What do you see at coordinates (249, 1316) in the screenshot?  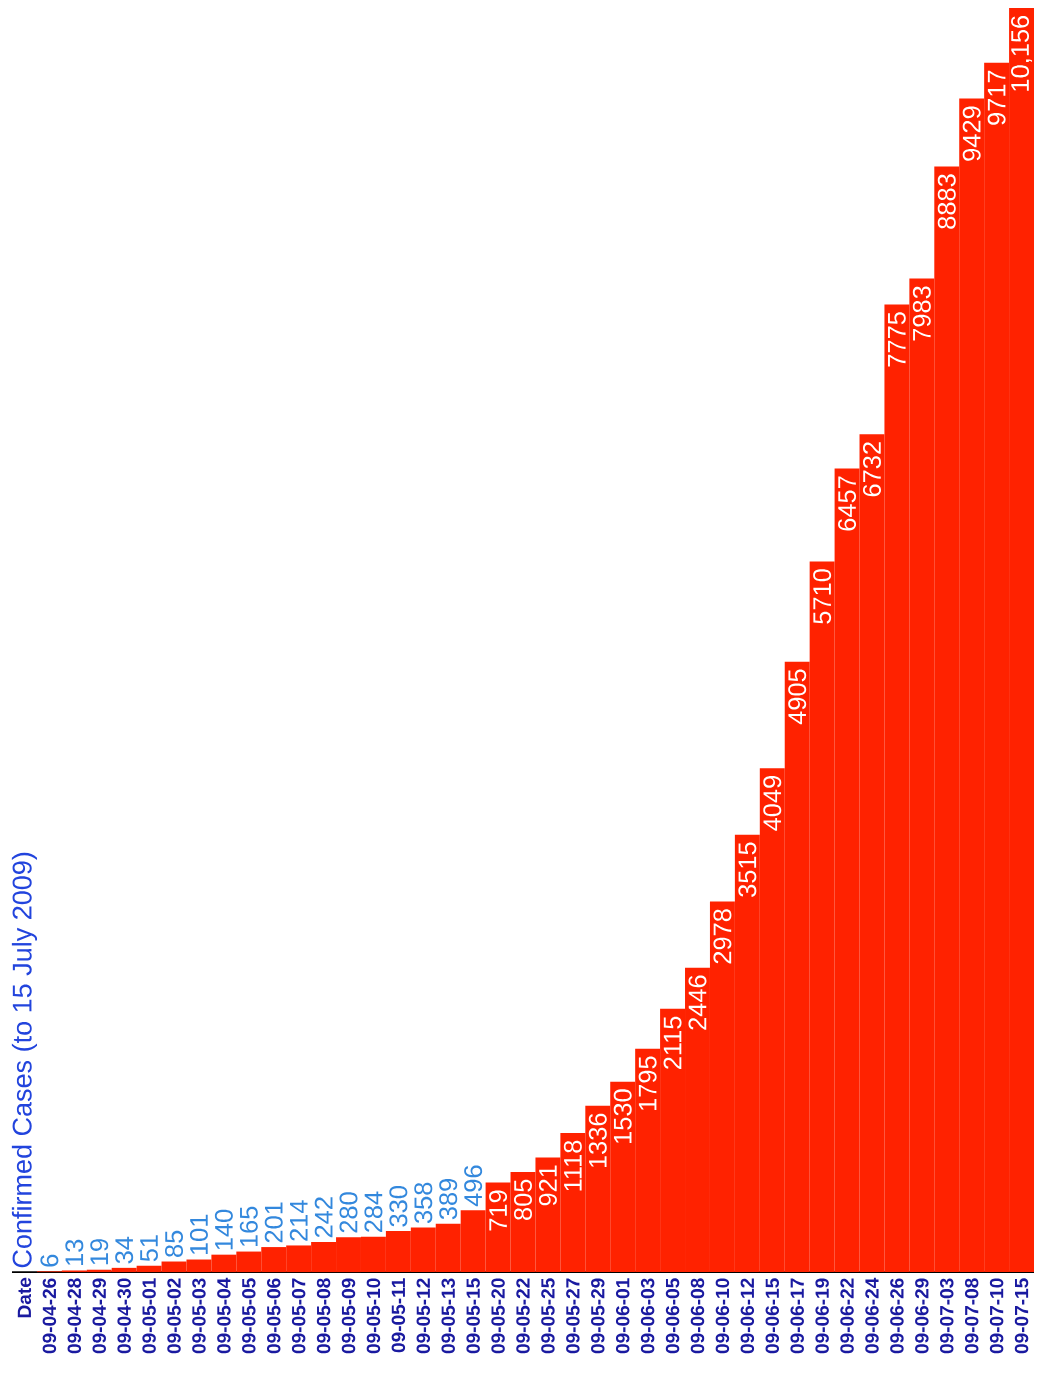 I see `x-tick-label: 09-05-05` at bounding box center [249, 1316].